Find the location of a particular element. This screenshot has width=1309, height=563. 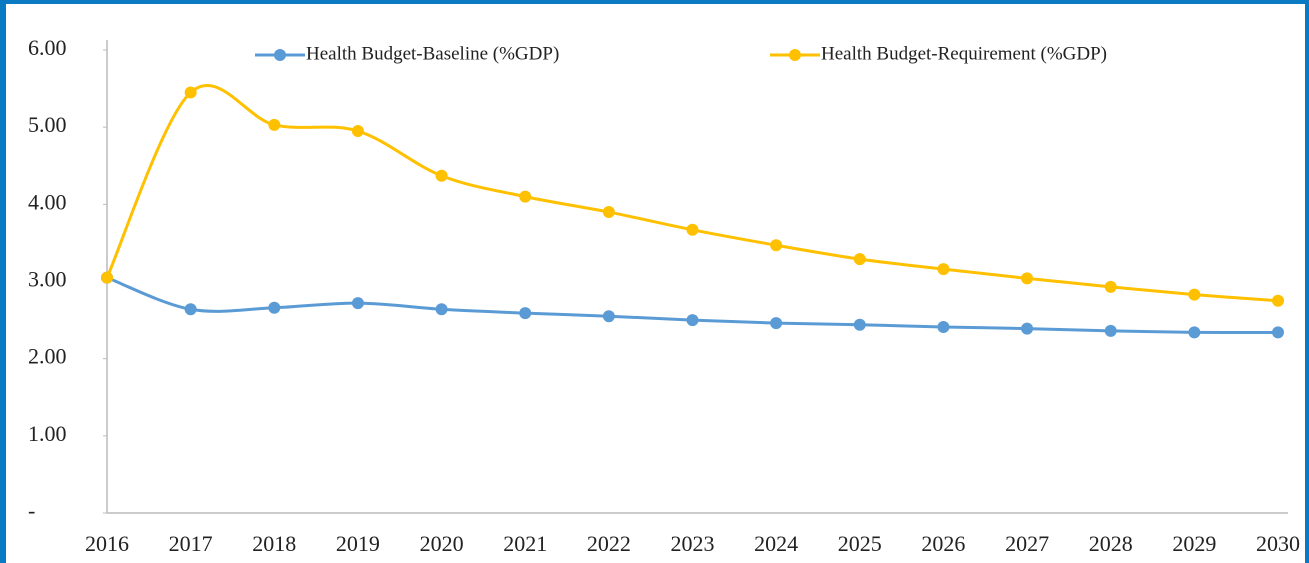

x-tick-label: 2017 is located at coordinates (191, 543).